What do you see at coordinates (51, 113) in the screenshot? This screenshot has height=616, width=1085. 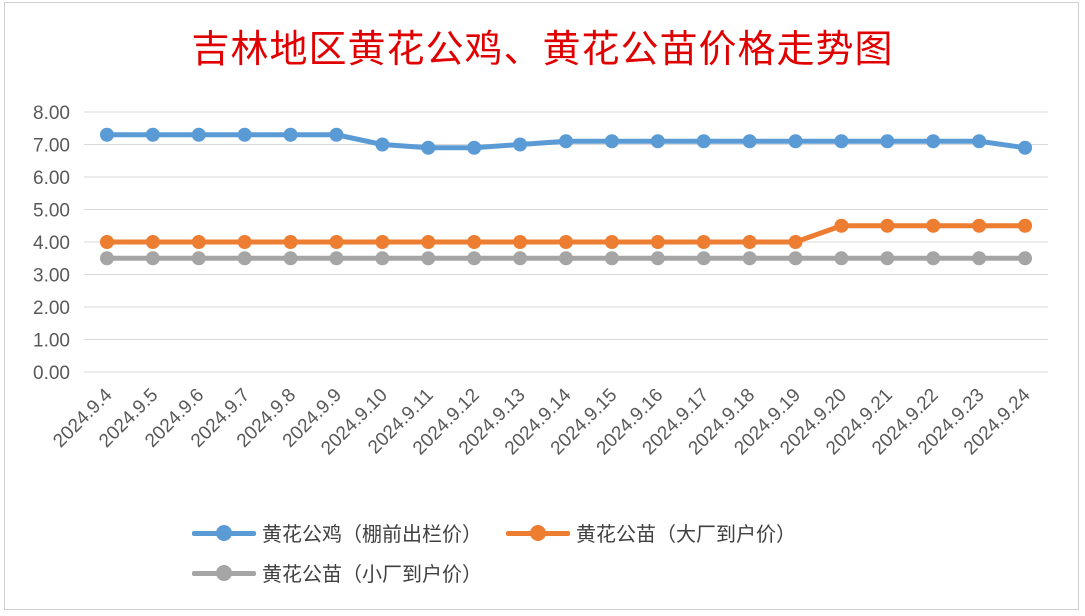 I see `y-tick-label: 8.00` at bounding box center [51, 113].